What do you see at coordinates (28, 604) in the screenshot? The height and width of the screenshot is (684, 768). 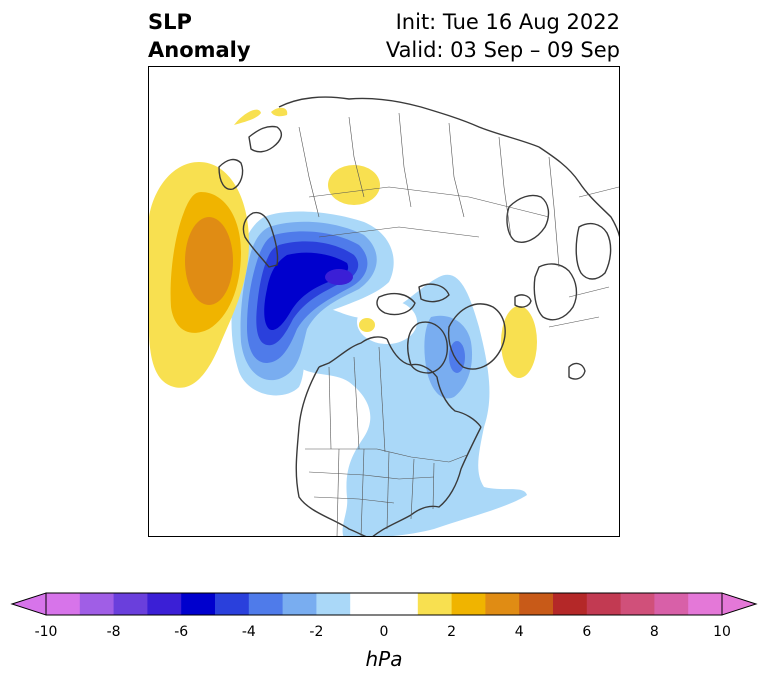 I see `colorbar-extend-low` at bounding box center [28, 604].